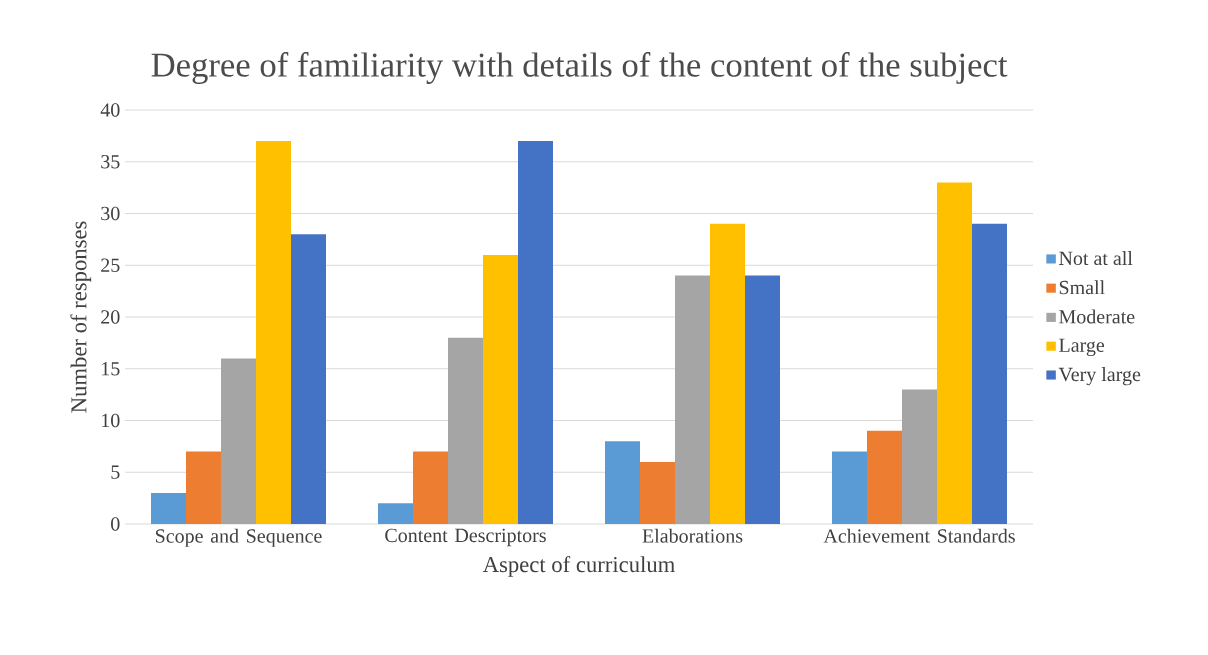 The height and width of the screenshot is (655, 1208). I want to click on y-tick-label: 15, so click(111, 369).